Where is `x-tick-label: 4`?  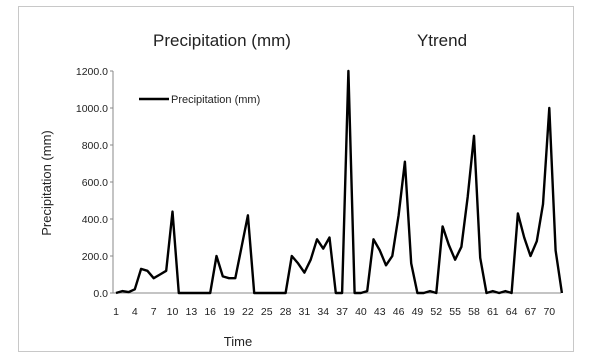
x-tick-label: 4 is located at coordinates (135, 312).